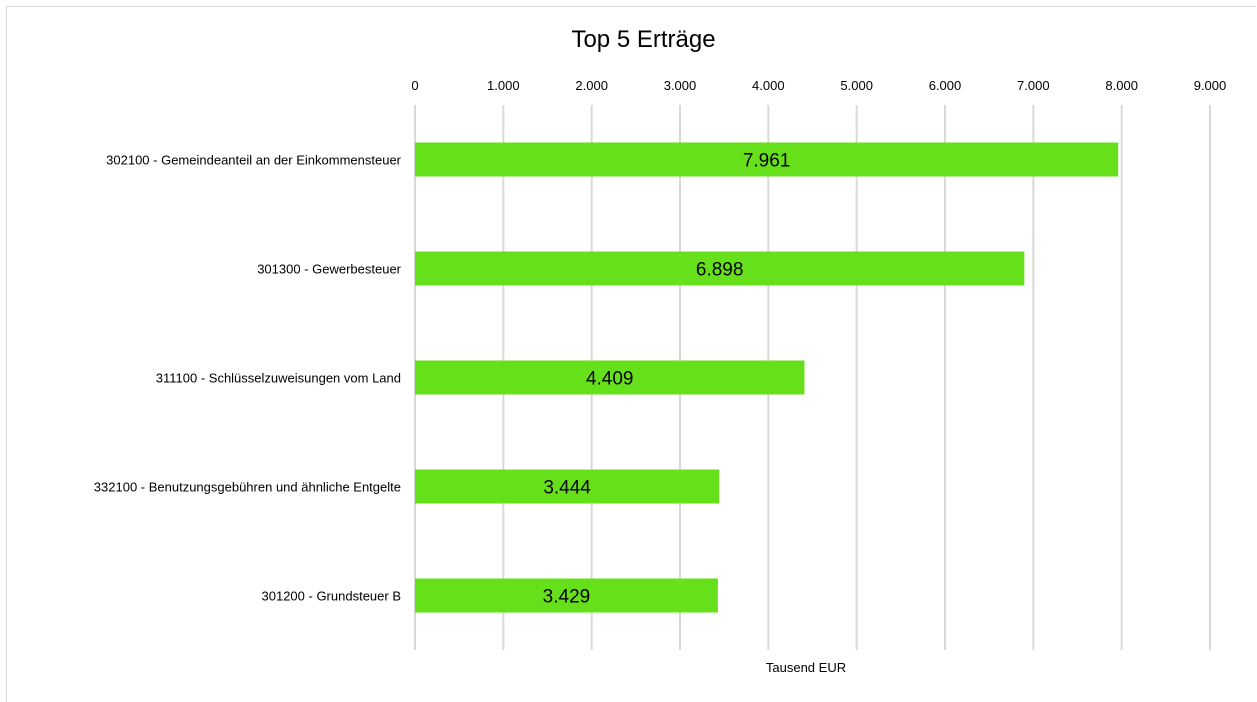 The height and width of the screenshot is (702, 1257). Describe the element at coordinates (329, 269) in the screenshot. I see `category-label: 301300 - Gewerbesteuer` at that location.